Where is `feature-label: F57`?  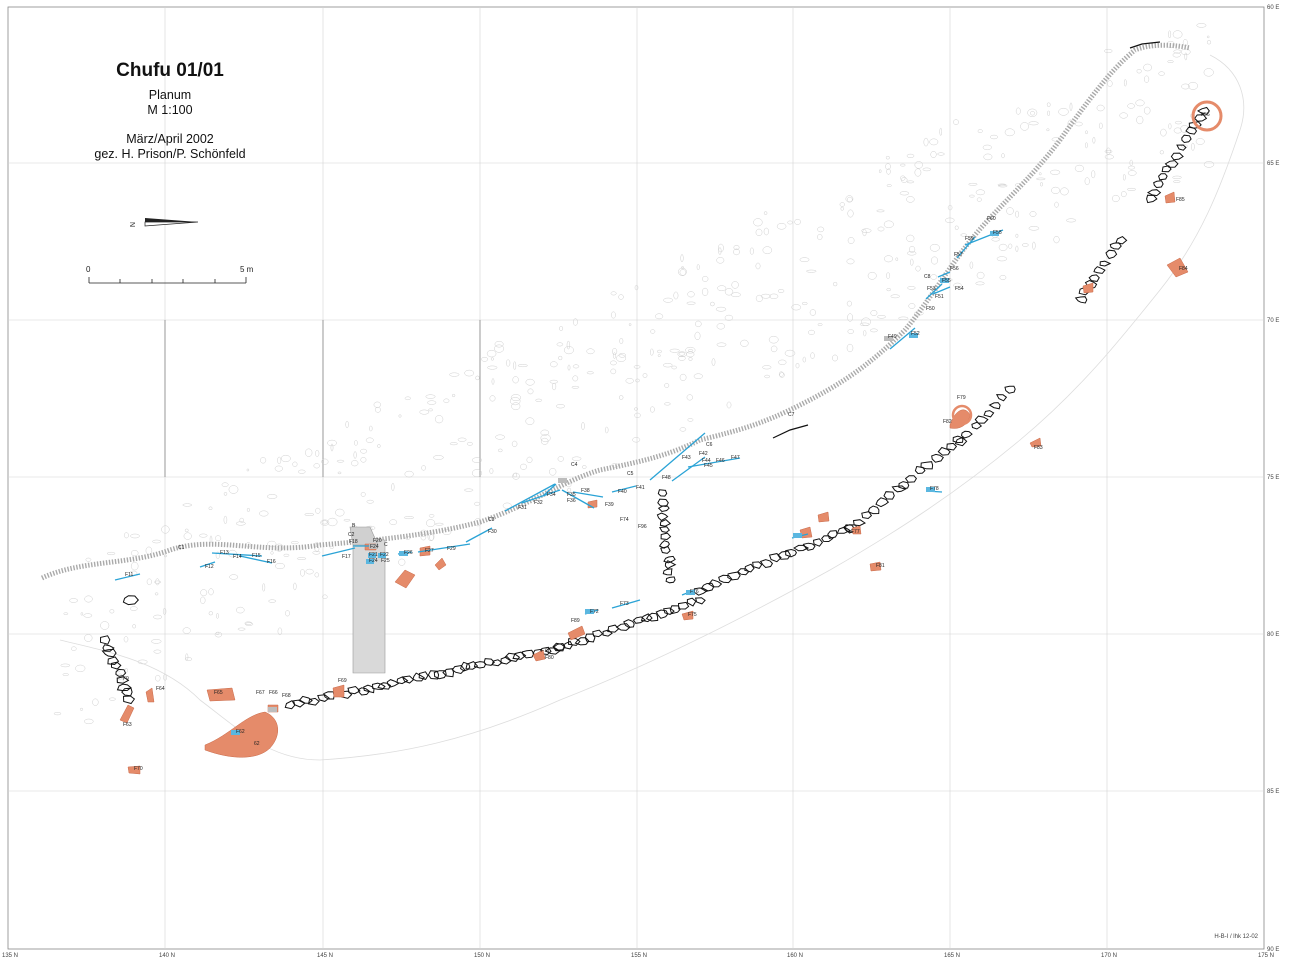 feature-label: F57 is located at coordinates (958, 255).